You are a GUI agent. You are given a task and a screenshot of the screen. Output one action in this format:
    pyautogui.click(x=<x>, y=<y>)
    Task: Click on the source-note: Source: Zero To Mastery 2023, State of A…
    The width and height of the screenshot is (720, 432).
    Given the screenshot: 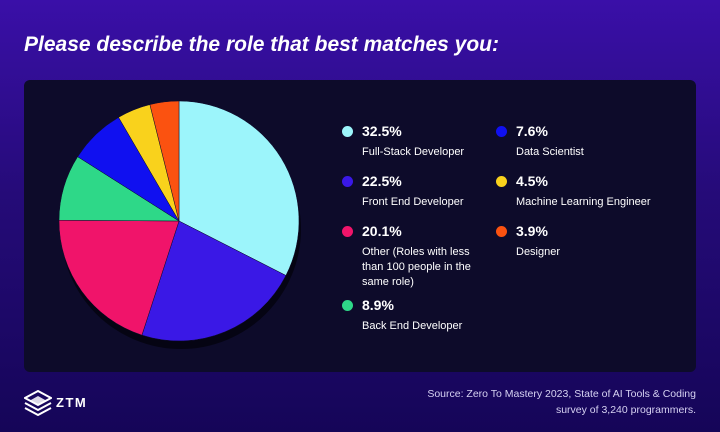 What is the action you would take?
    pyautogui.click(x=526, y=402)
    